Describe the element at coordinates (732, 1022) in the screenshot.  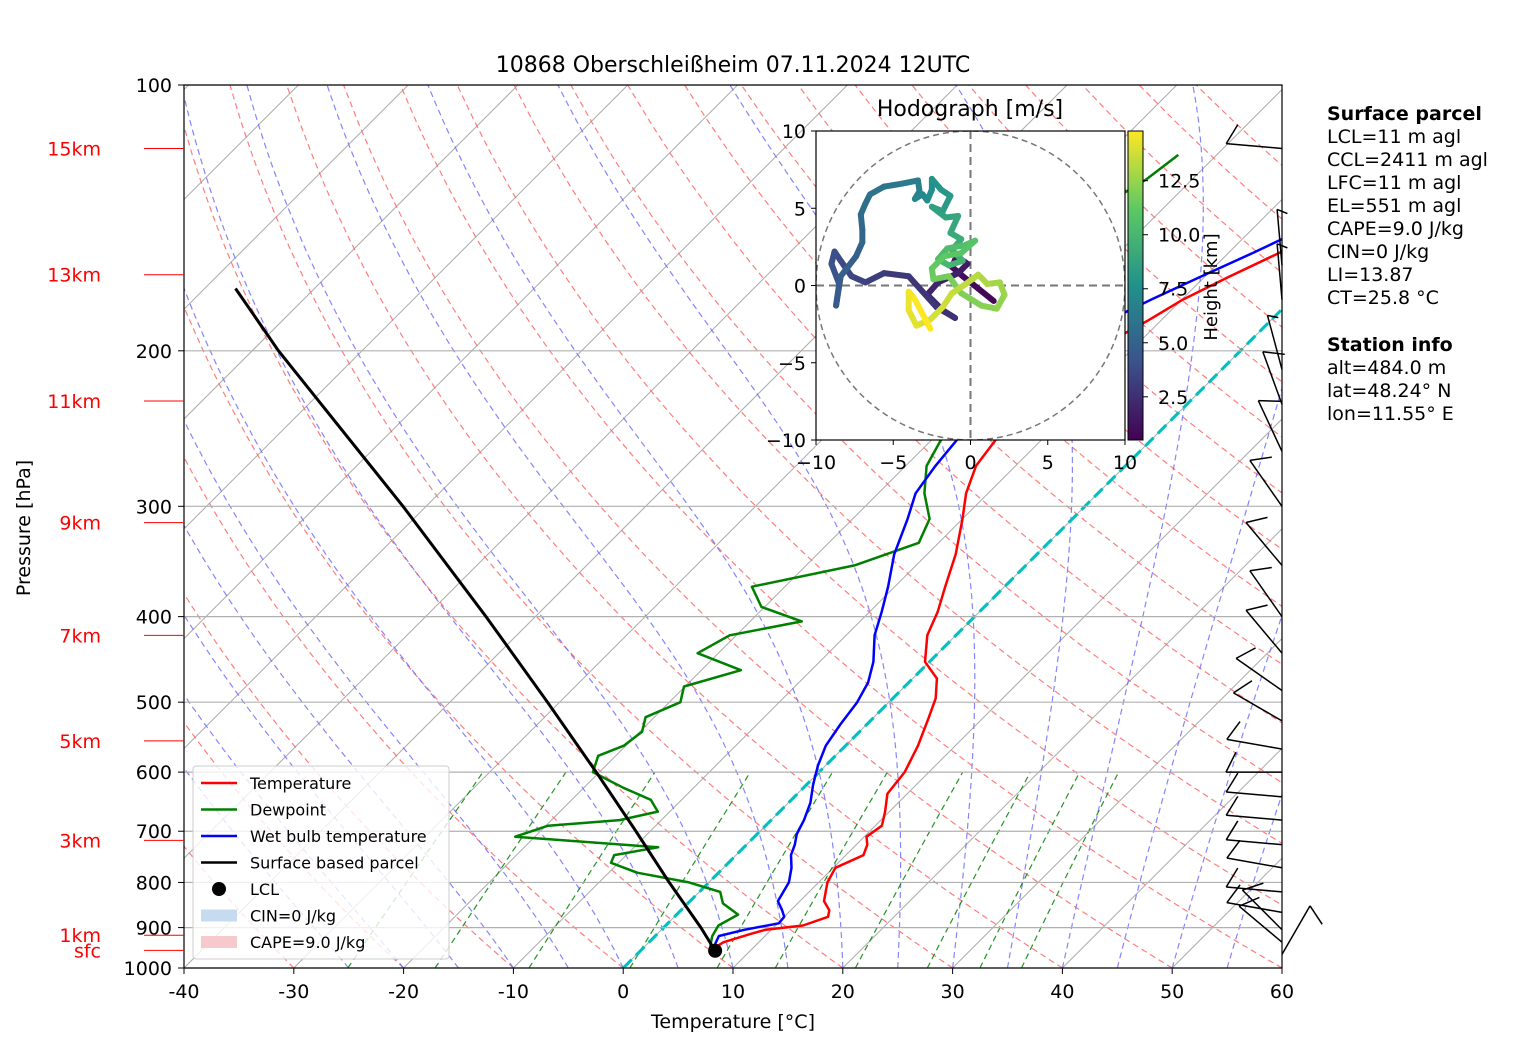
I see `x-axis-label: Temperature [°C]` at that location.